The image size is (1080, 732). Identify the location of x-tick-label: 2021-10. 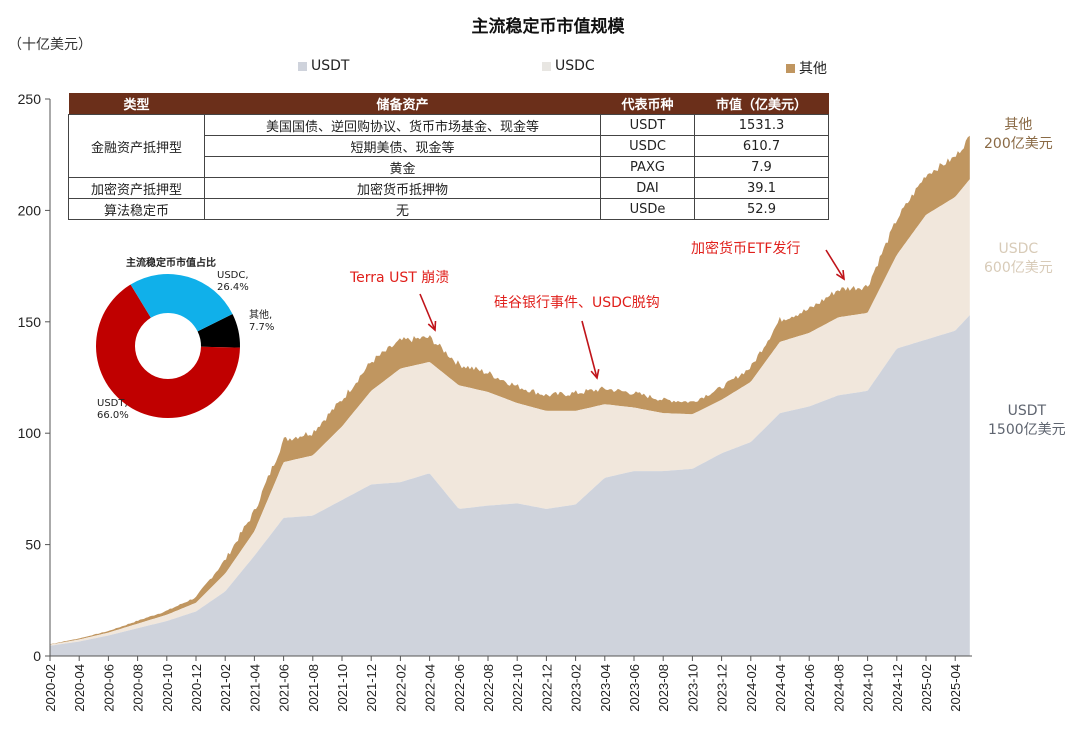
(342, 688).